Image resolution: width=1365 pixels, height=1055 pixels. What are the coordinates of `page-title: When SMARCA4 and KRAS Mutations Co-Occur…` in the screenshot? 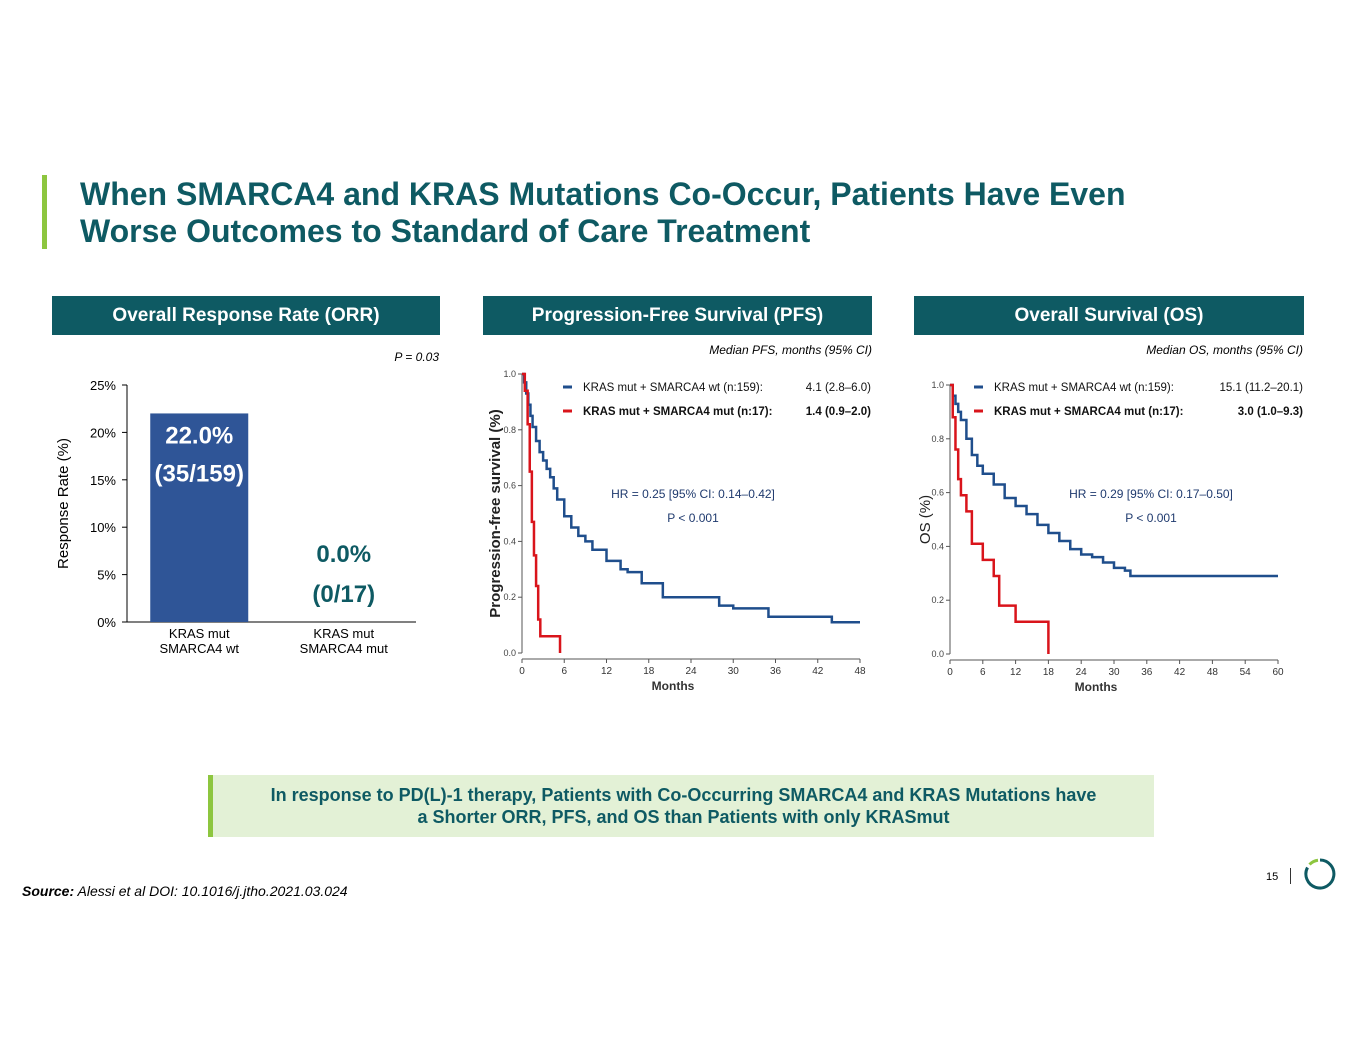 It's located at (680, 213).